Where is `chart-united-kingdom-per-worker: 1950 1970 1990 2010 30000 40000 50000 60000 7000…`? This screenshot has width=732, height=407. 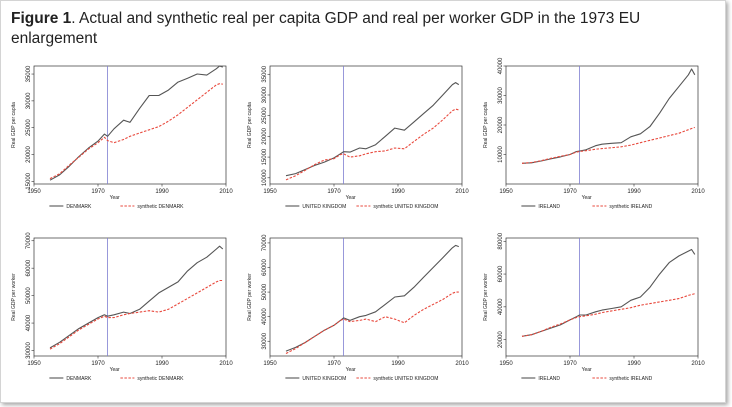 chart-united-kingdom-per-worker: 1950 1970 1990 2010 30000 40000 50000 60000 7000… is located at coordinates (358, 308).